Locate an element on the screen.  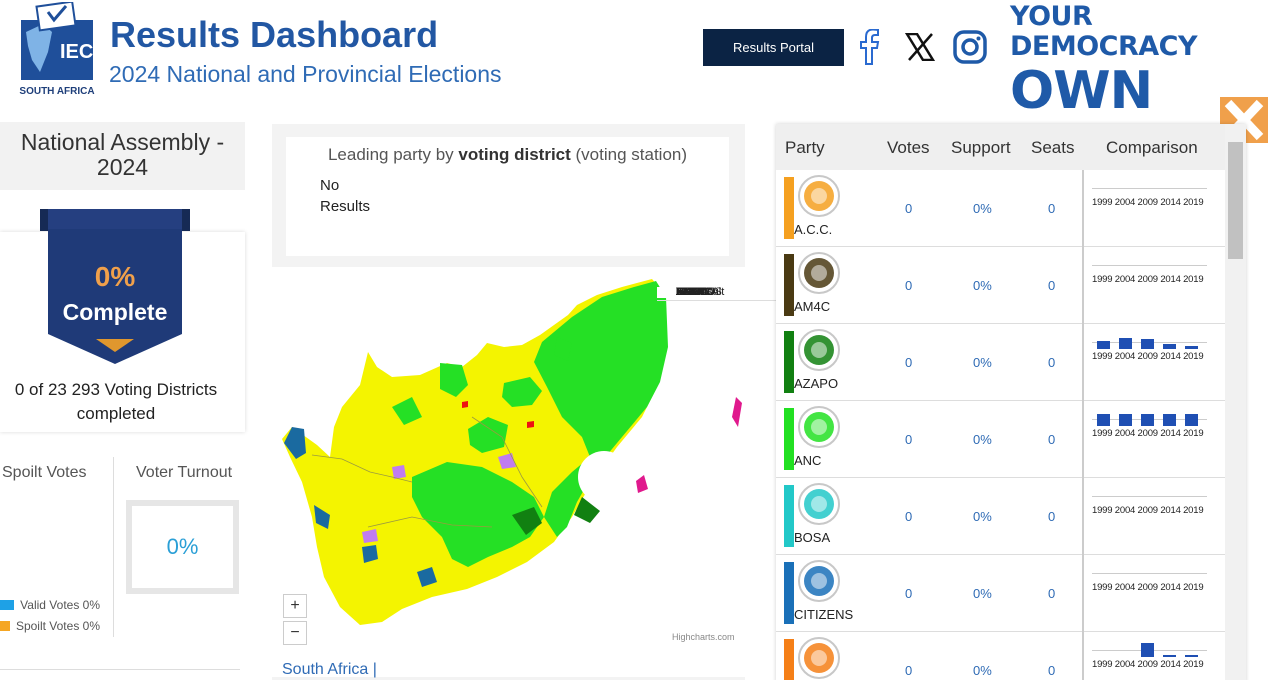
header-support: Support is located at coordinates (981, 147).